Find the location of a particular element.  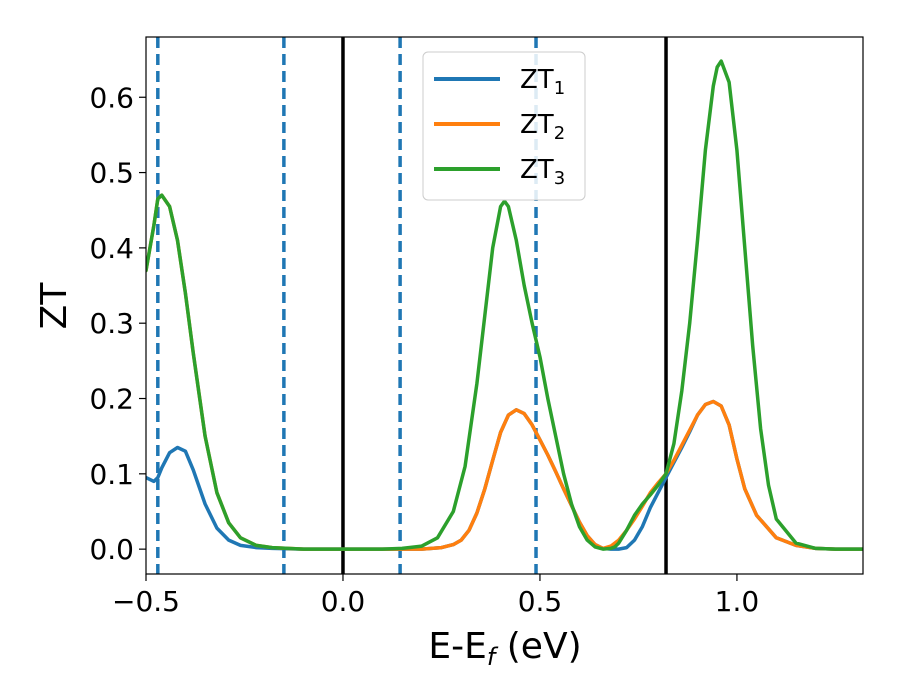

x-tick-label-2: 0.5 is located at coordinates (540, 601).